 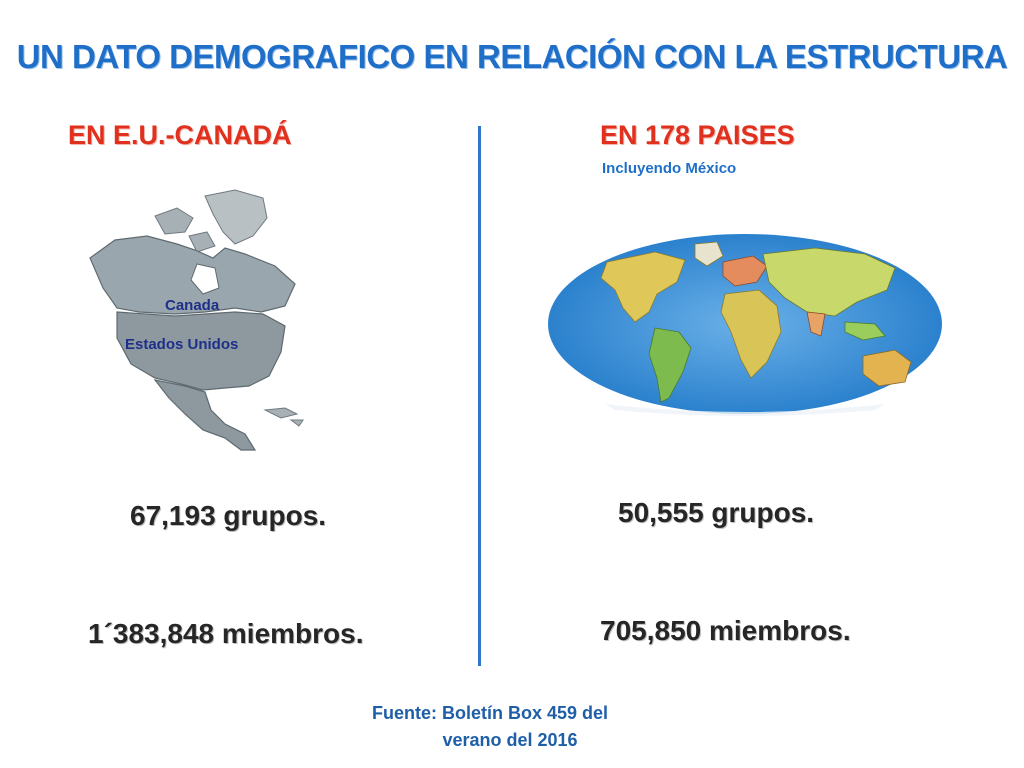 What do you see at coordinates (185, 230) in the screenshot?
I see `arctic-islands-shape` at bounding box center [185, 230].